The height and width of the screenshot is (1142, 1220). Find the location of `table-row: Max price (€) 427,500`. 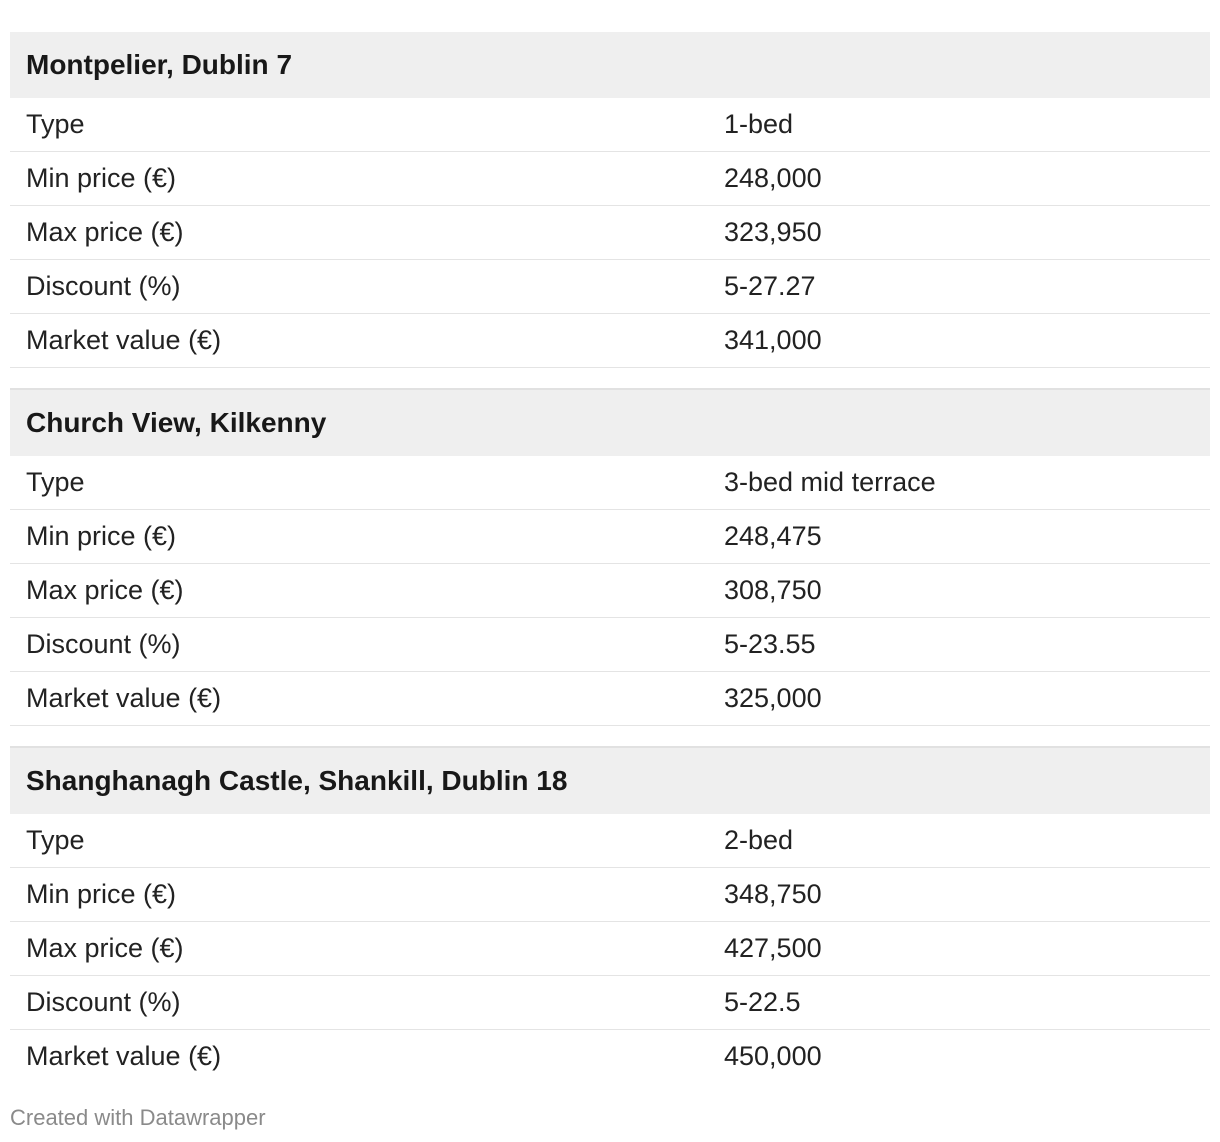

table-row: Max price (€) 427,500 is located at coordinates (610, 949).